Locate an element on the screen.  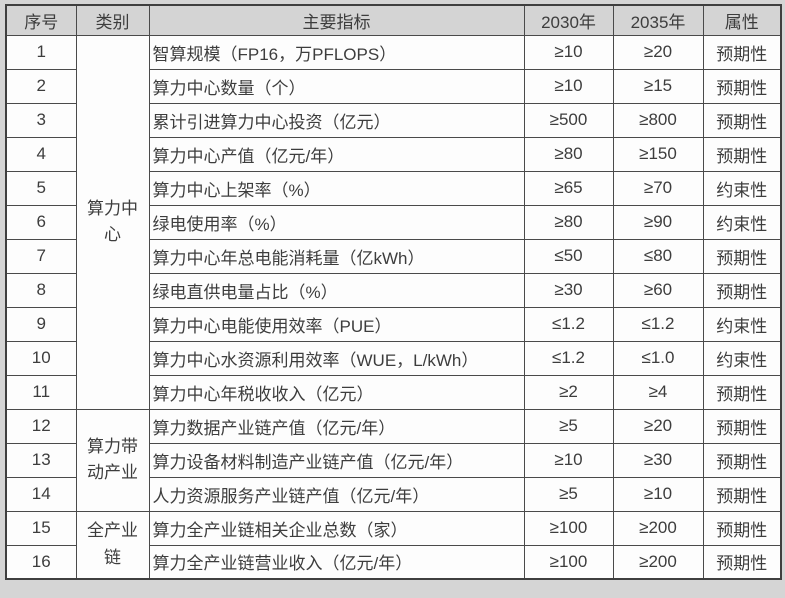
target-2035-cell: ≥90 is located at coordinates (658, 222).